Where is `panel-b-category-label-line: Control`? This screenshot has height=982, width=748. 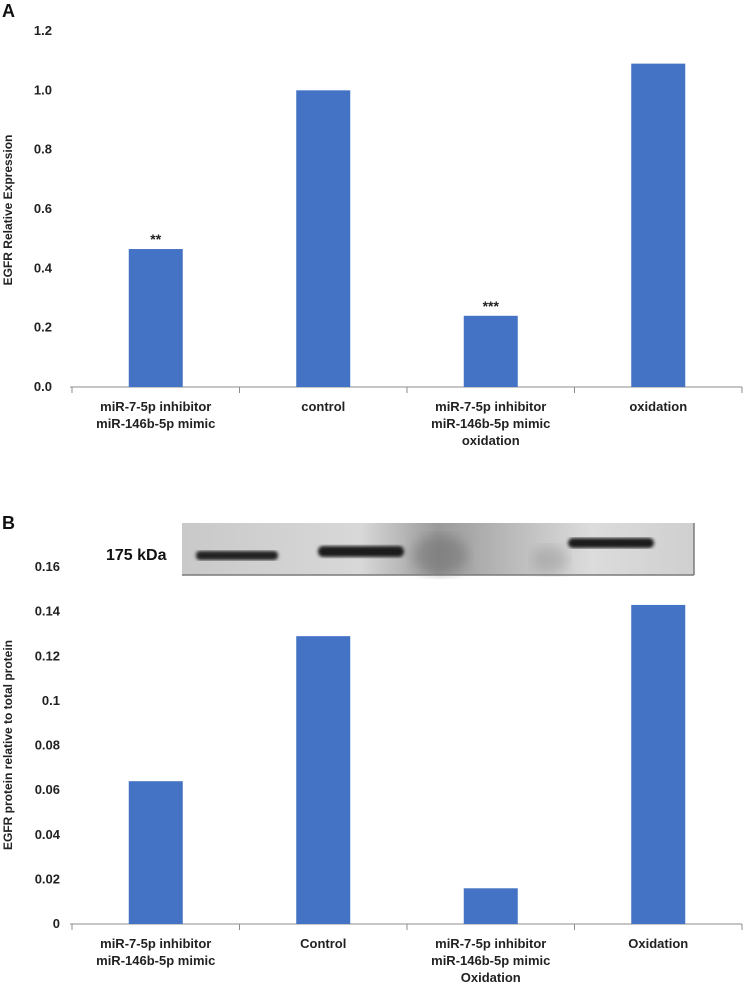 panel-b-category-label-line: Control is located at coordinates (323, 943).